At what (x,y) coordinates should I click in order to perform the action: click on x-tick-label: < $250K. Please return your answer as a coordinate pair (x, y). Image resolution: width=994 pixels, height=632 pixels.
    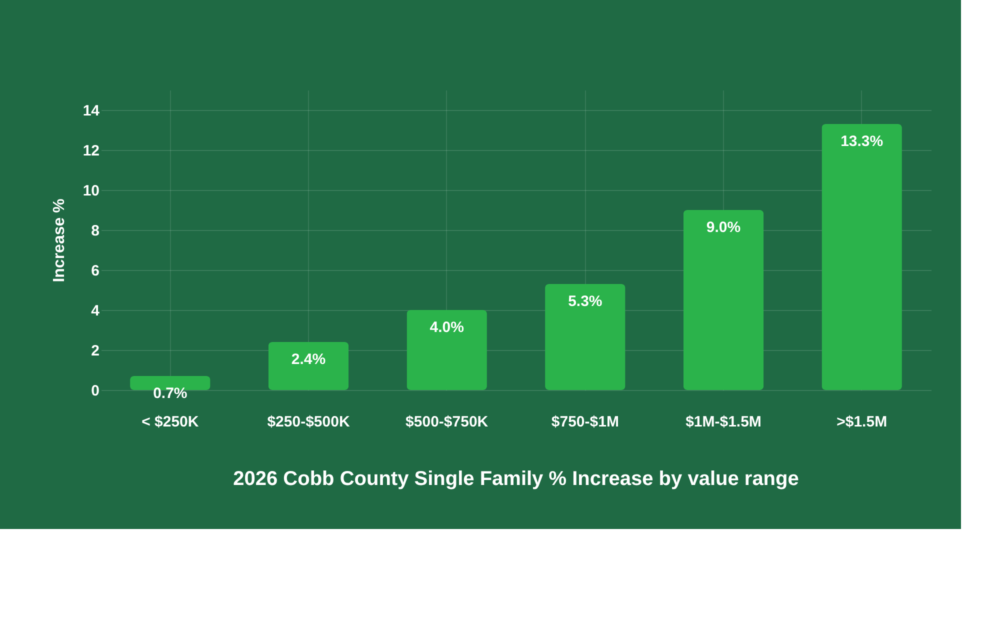
    Looking at the image, I should click on (170, 422).